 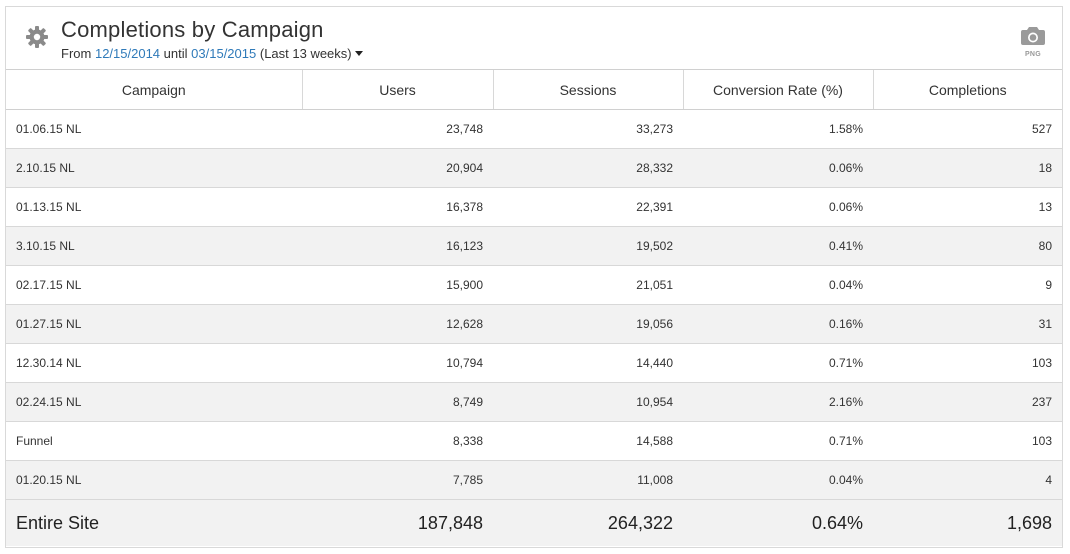 What do you see at coordinates (778, 129) in the screenshot?
I see `cell-conversion-rate: 1.58%` at bounding box center [778, 129].